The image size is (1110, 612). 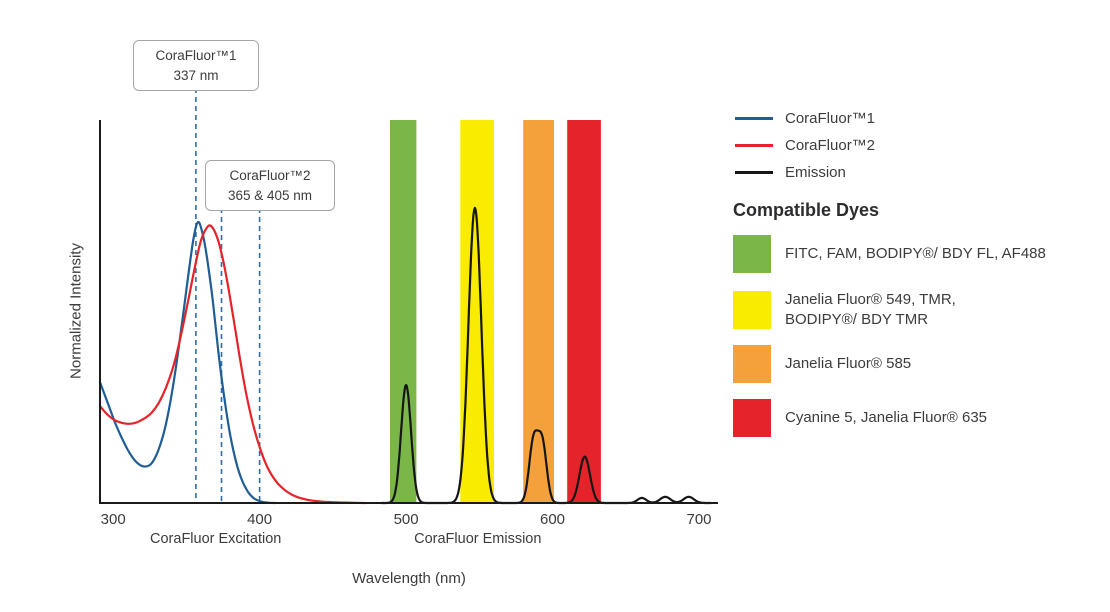 What do you see at coordinates (259, 519) in the screenshot?
I see `x-tick-label: 400` at bounding box center [259, 519].